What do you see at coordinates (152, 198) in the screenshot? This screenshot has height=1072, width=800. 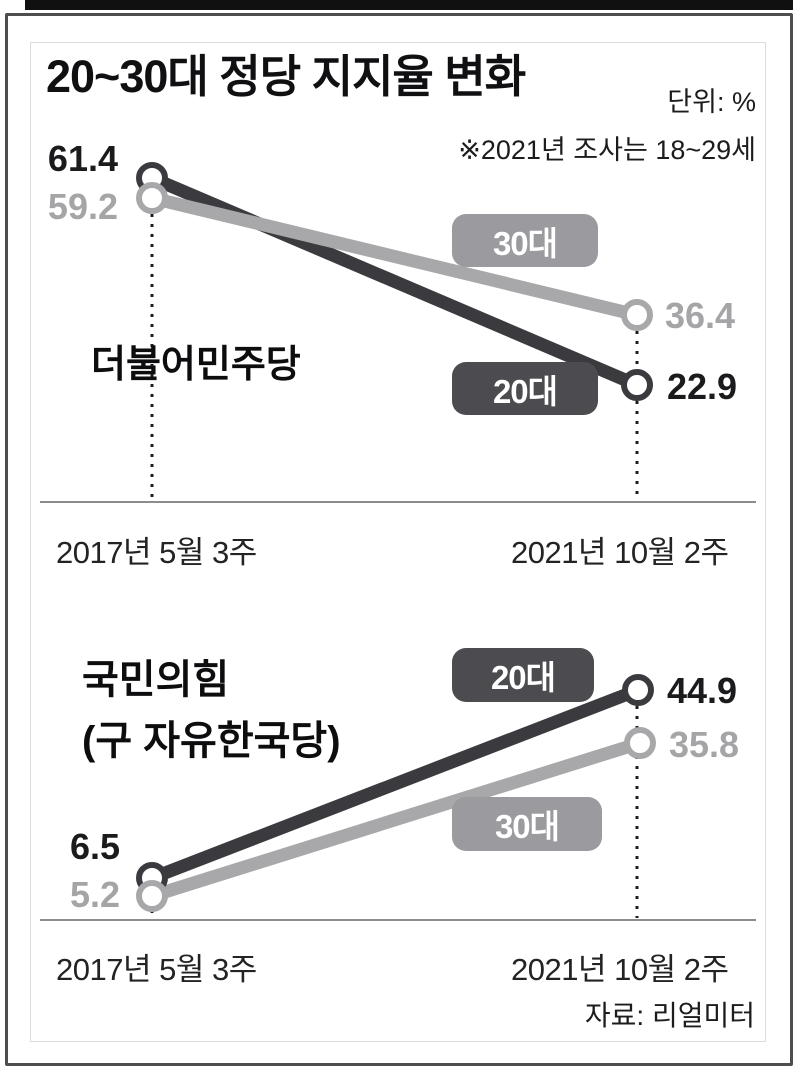 I see `point-30s-democratic-2017` at bounding box center [152, 198].